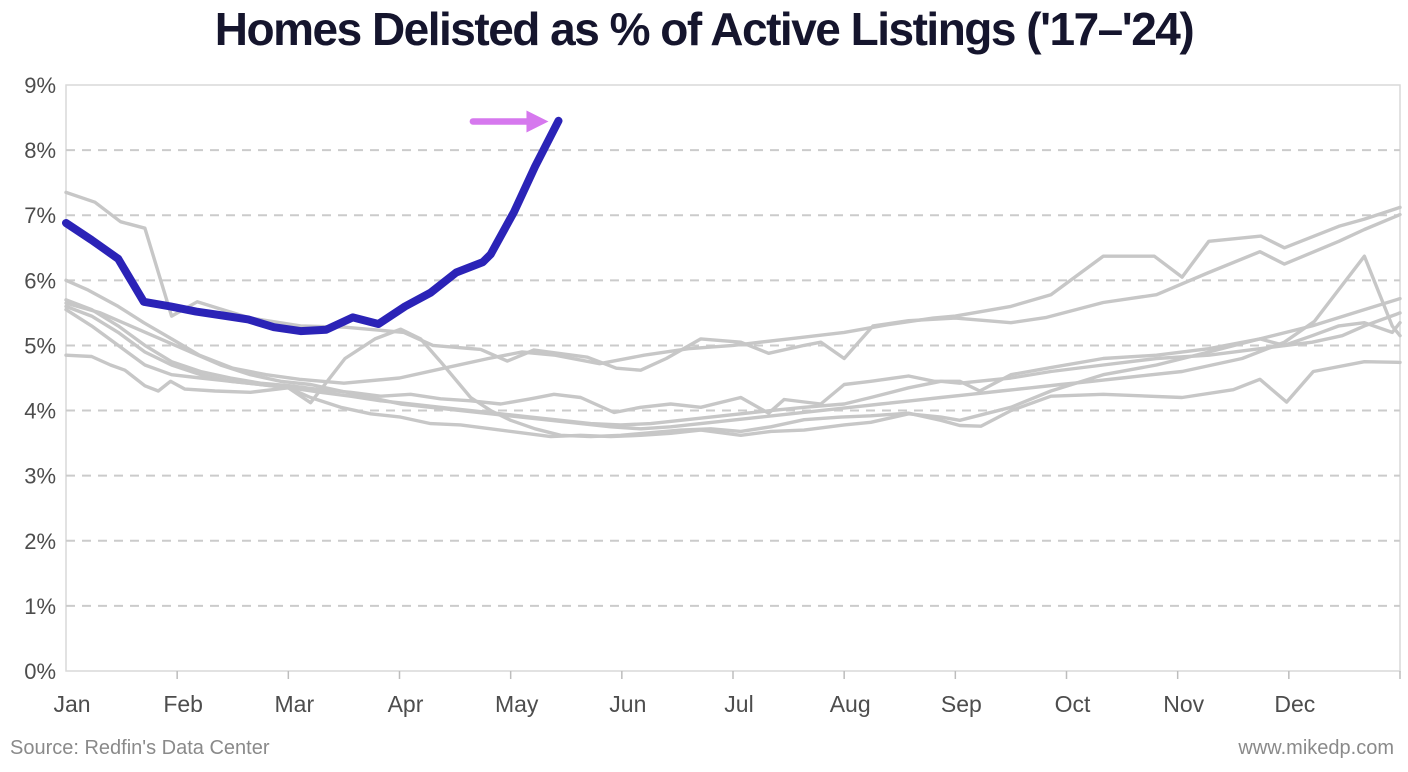 The width and height of the screenshot is (1408, 772). What do you see at coordinates (40, 476) in the screenshot?
I see `y-axis-label-3pct: 3%` at bounding box center [40, 476].